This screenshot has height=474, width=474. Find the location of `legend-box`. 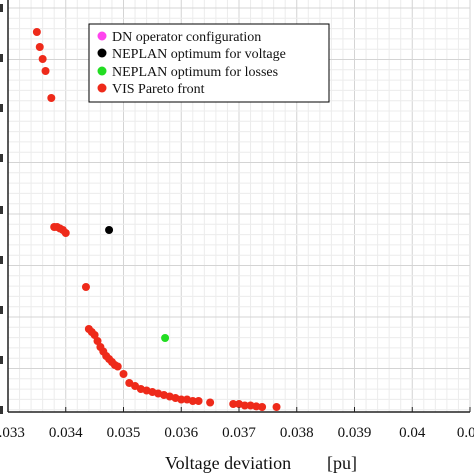

legend-box is located at coordinates (209, 63).